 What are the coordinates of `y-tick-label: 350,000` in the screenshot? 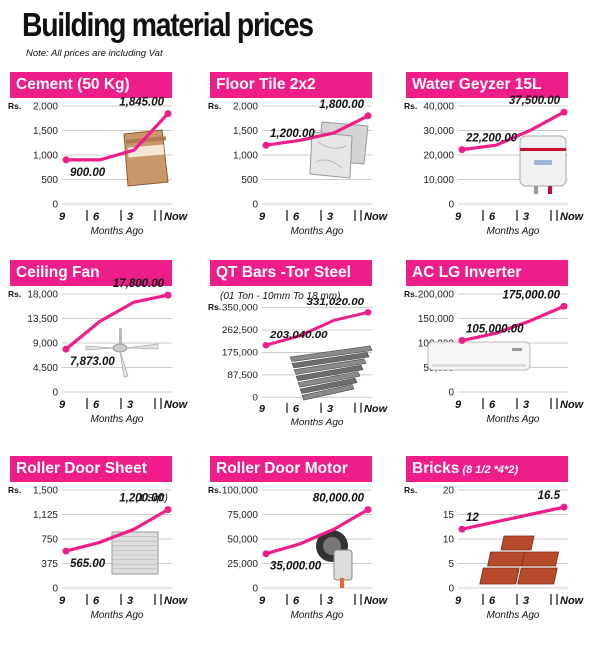 It's located at (240, 308).